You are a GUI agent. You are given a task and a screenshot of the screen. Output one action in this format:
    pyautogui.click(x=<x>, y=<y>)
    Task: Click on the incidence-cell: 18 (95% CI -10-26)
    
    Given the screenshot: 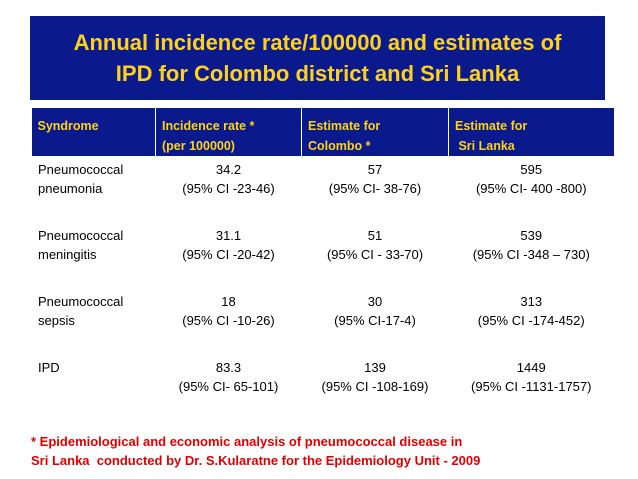 What is the action you would take?
    pyautogui.click(x=228, y=321)
    